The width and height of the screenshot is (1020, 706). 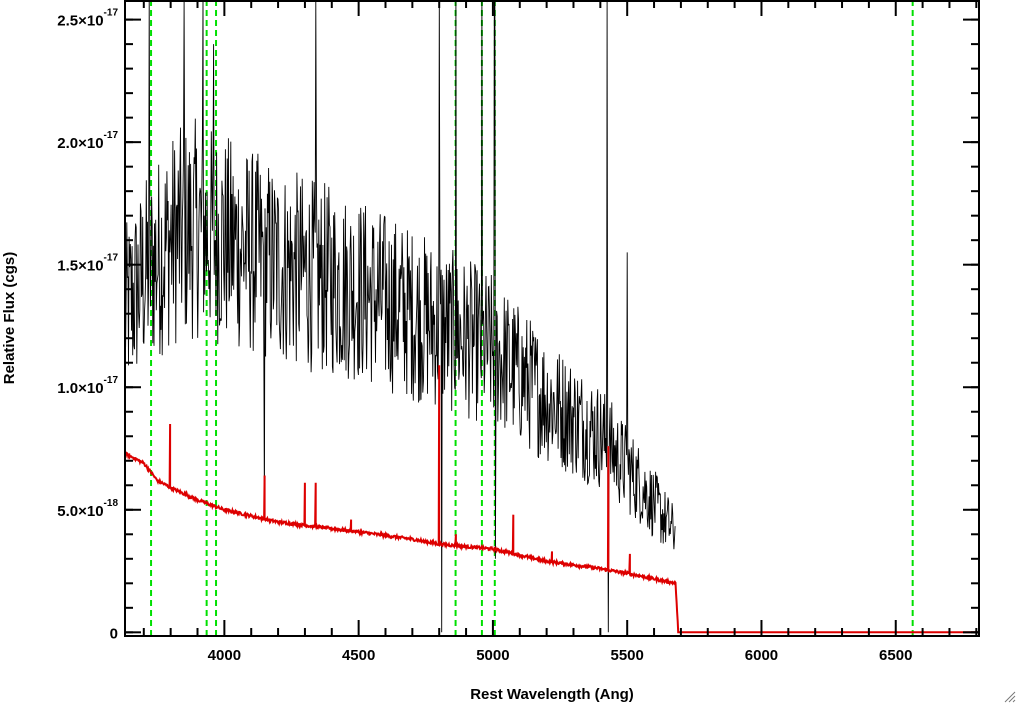 What do you see at coordinates (492, 655) in the screenshot?
I see `x-tick-label: 5000` at bounding box center [492, 655].